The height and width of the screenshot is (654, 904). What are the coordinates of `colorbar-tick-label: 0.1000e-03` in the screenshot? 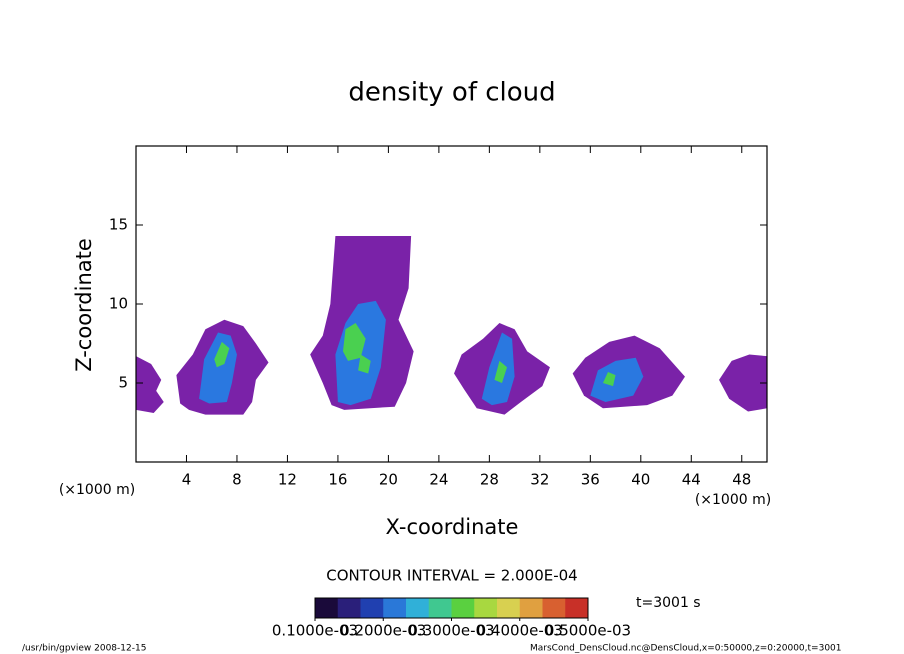 It's located at (315, 631).